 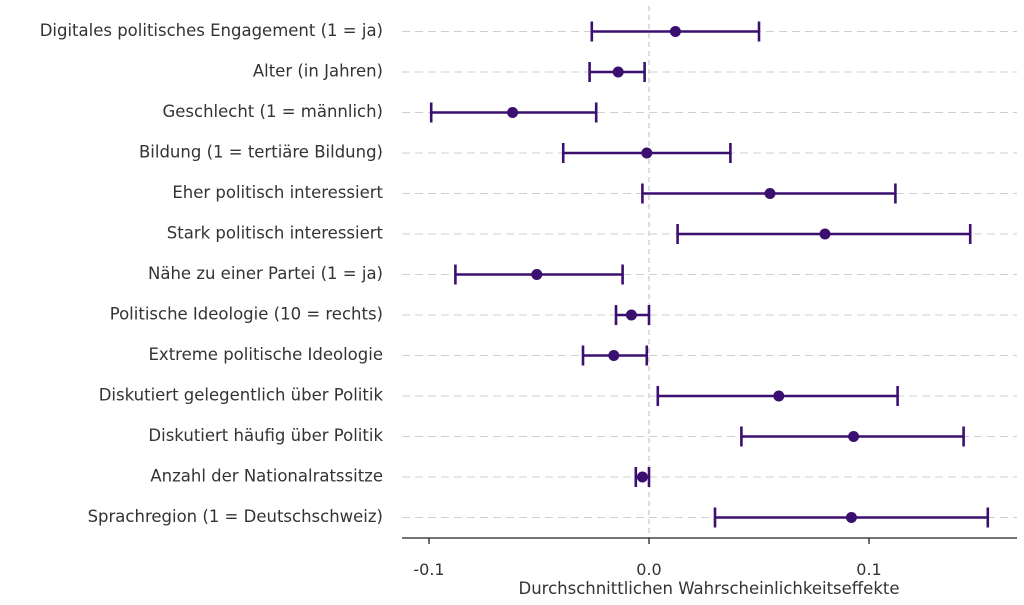 I want to click on category-label: Alter (in Jahren), so click(x=318, y=71).